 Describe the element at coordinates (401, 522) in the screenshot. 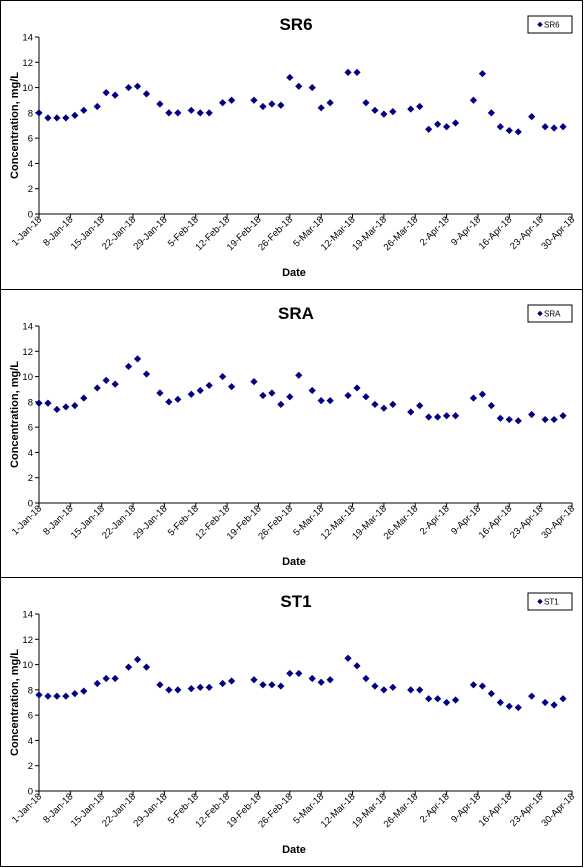

I see `x-tick-label: 26-Mar-18` at that location.